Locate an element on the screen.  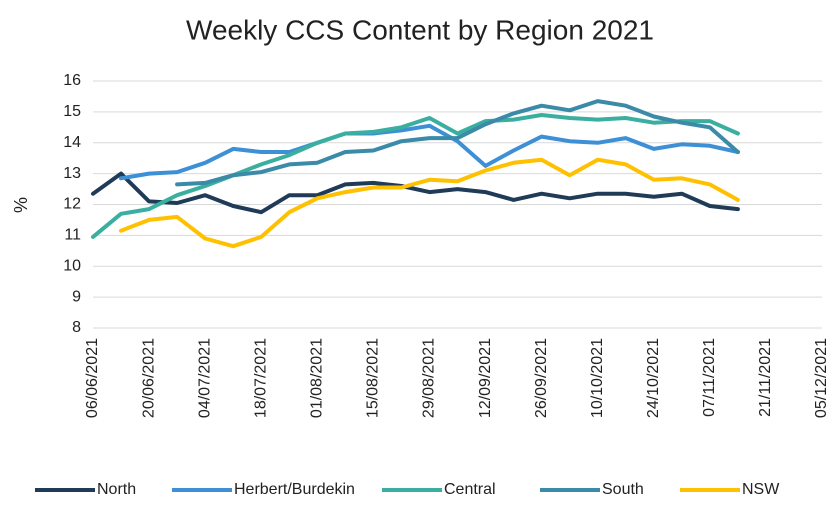
x-tick-label: 26/09/2021 is located at coordinates (541, 378).